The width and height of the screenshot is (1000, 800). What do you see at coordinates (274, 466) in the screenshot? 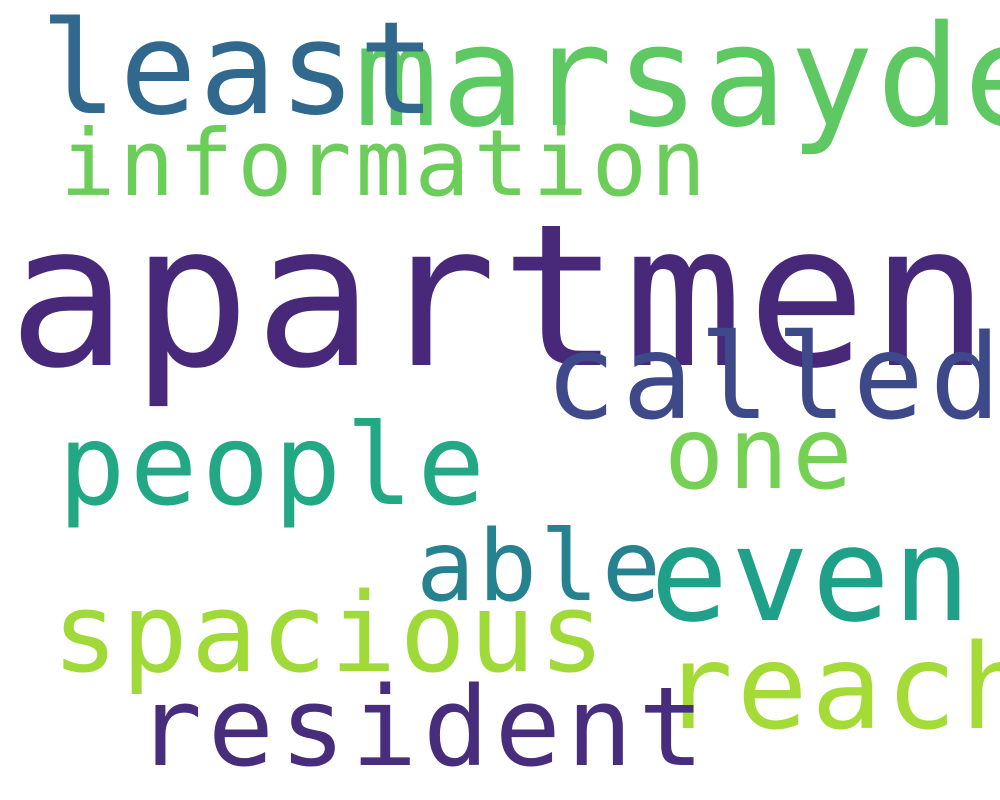
I see `word-people: people` at bounding box center [274, 466].